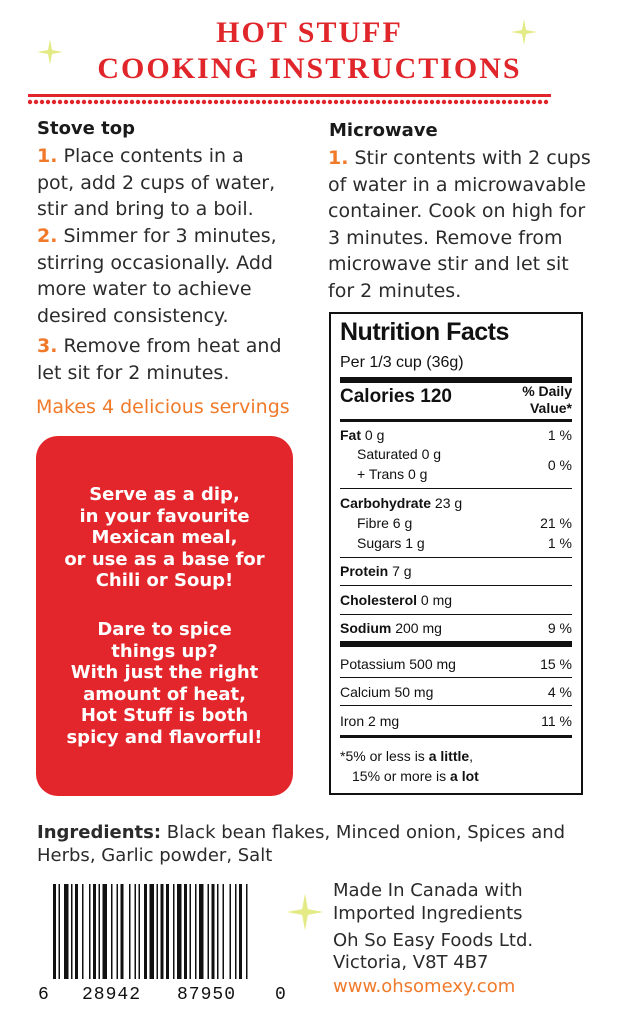  Describe the element at coordinates (457, 184) in the screenshot. I see `step-text: of water in a microwavable` at that location.